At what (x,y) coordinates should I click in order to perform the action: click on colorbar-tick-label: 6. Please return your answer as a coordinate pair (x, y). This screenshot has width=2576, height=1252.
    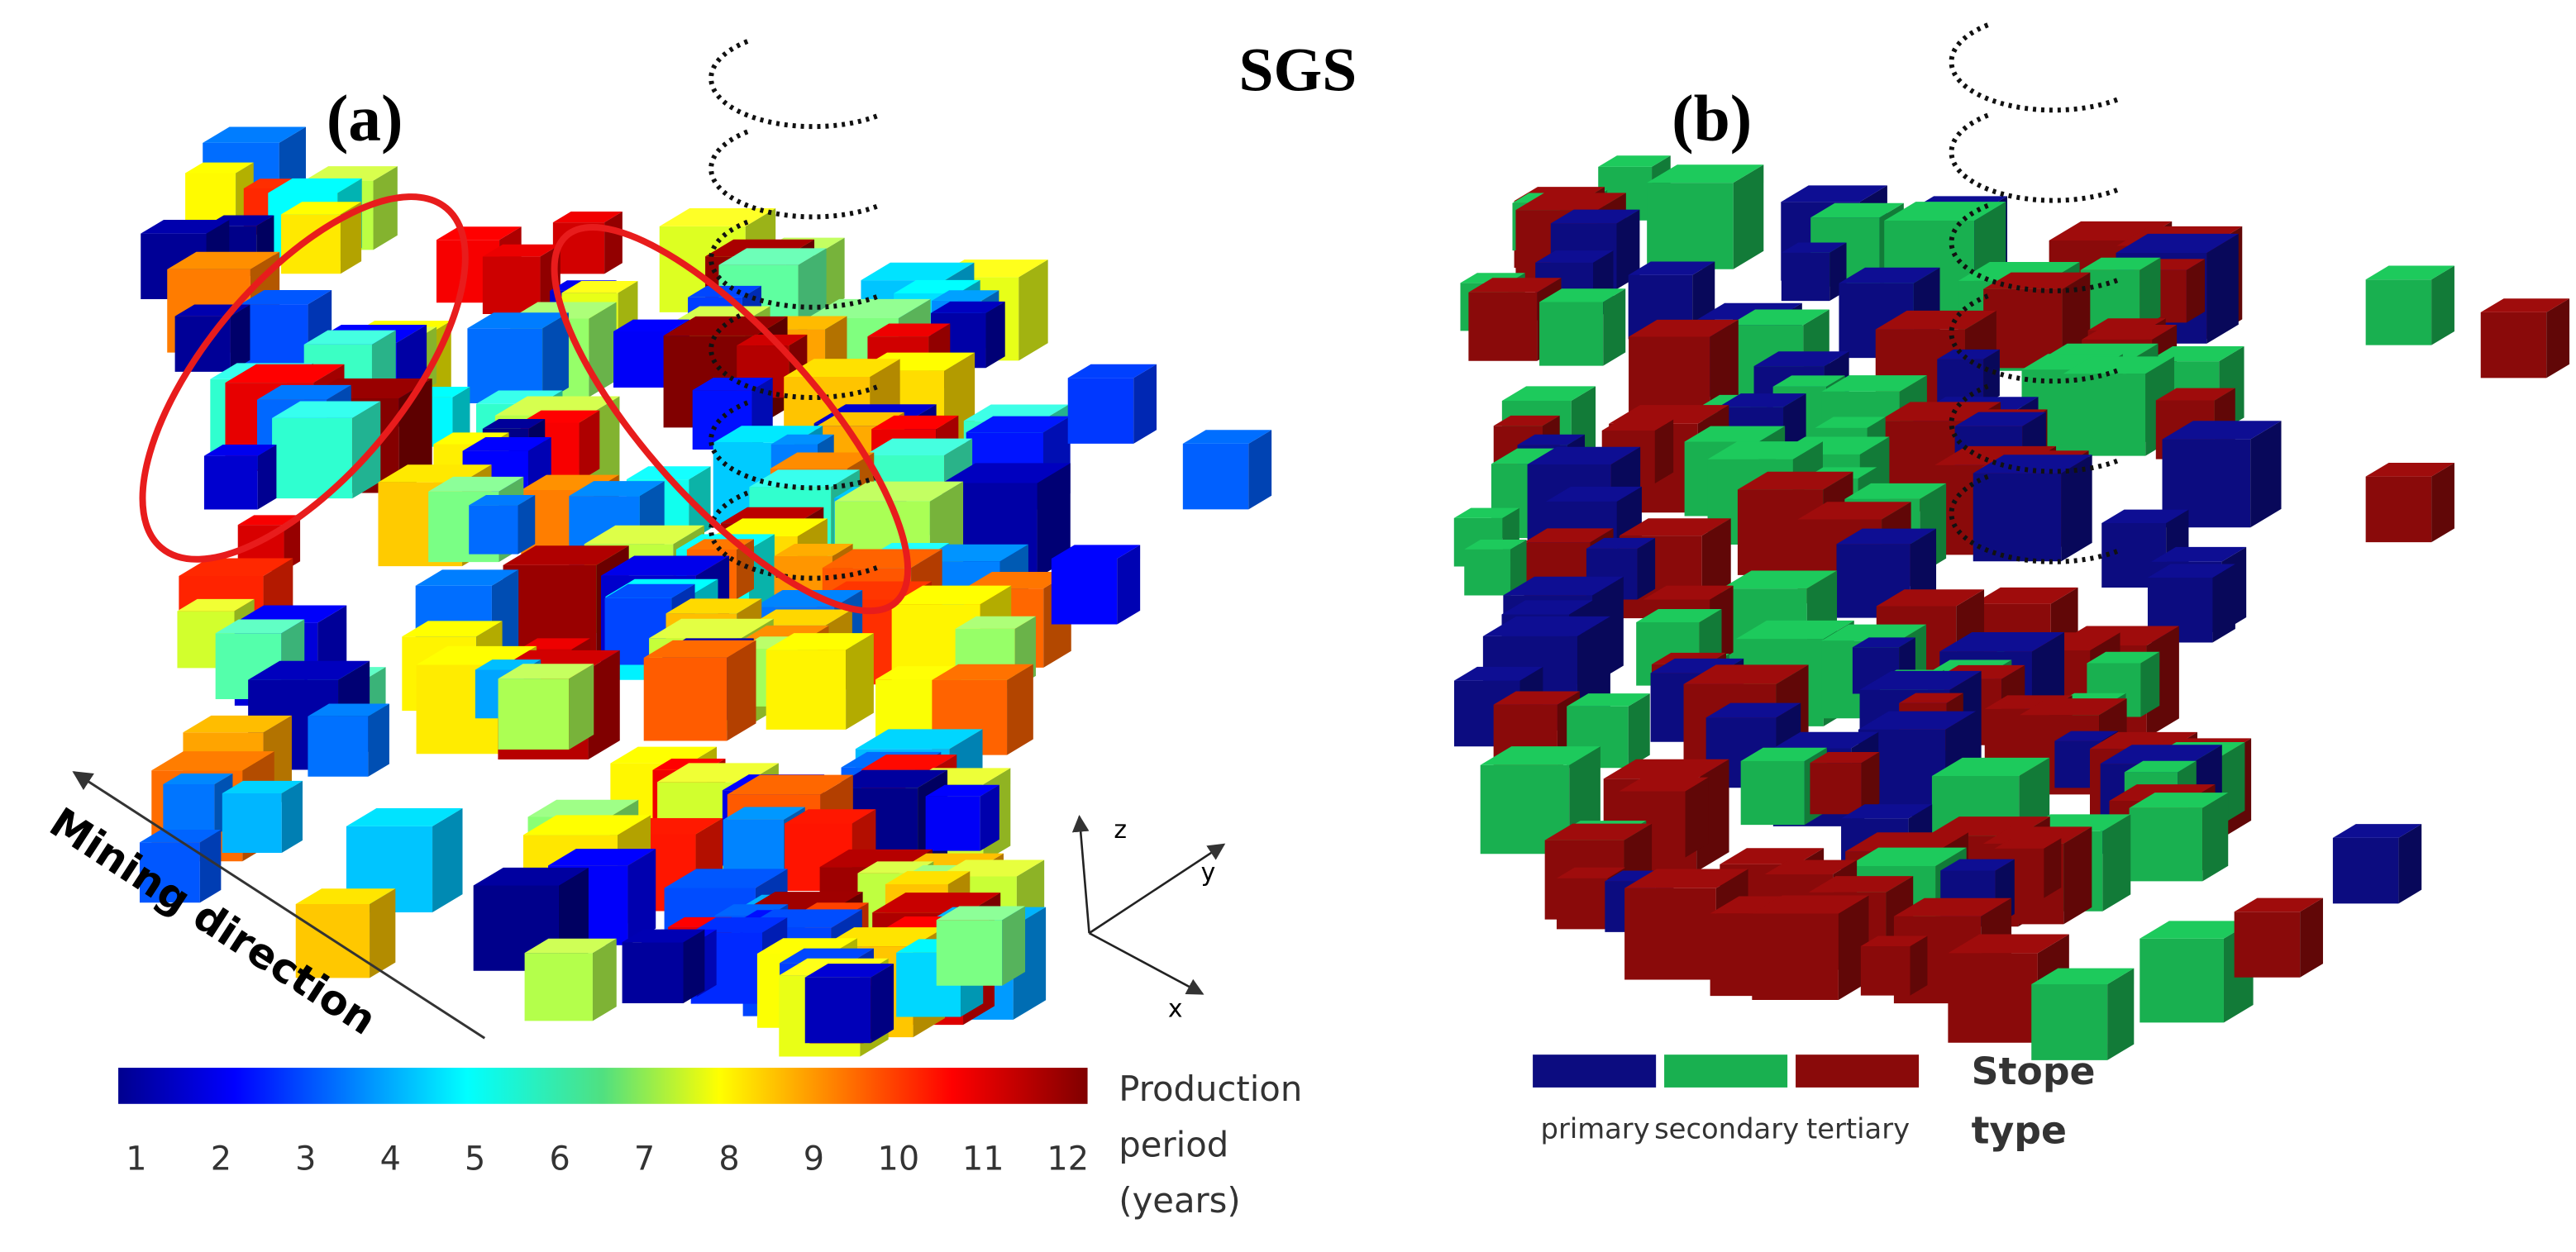
    Looking at the image, I should click on (559, 1159).